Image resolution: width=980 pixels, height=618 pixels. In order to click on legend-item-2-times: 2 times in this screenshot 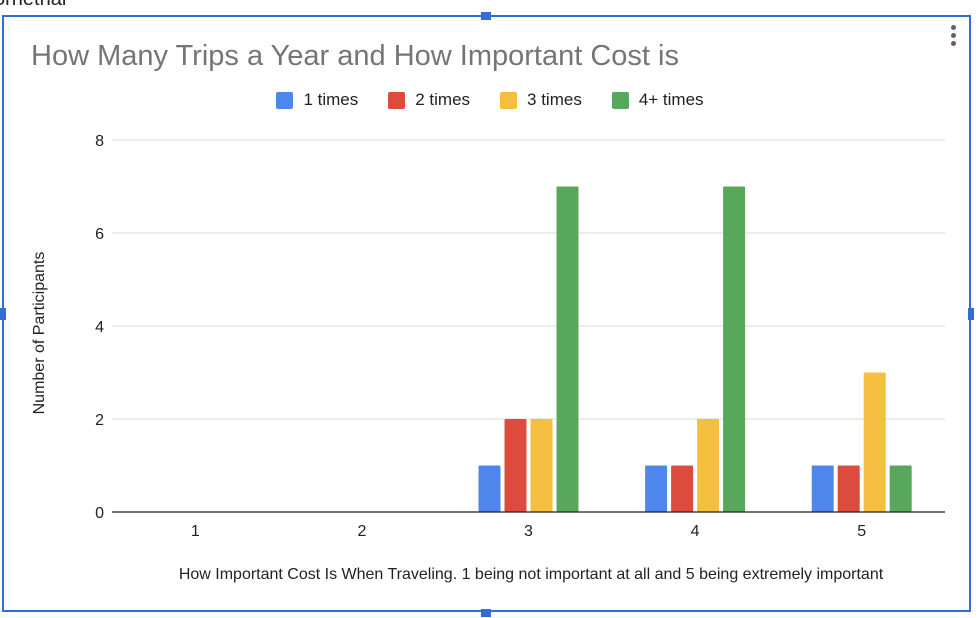, I will do `click(429, 100)`.